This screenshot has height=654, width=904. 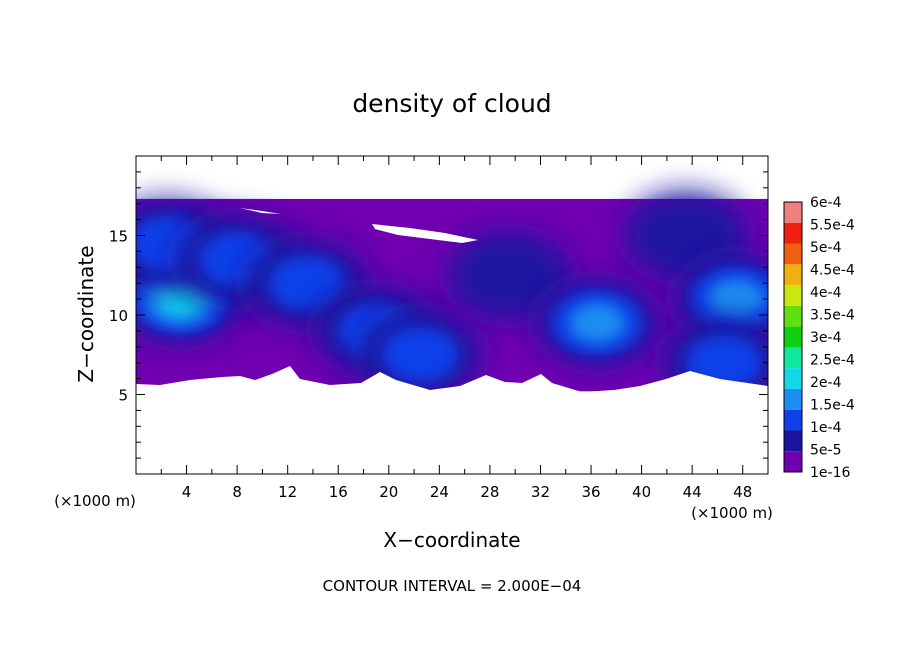 What do you see at coordinates (118, 237) in the screenshot?
I see `y-tick-label: 15` at bounding box center [118, 237].